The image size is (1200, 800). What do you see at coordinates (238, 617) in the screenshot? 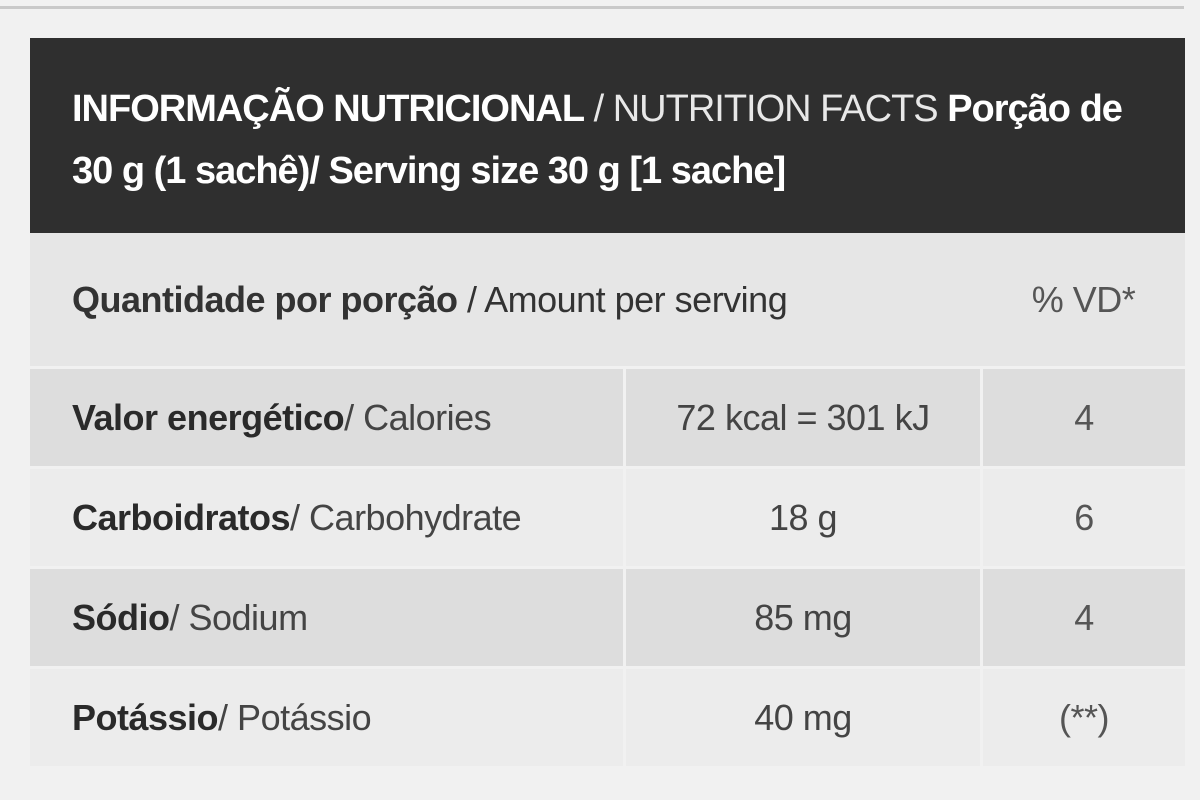
I see `nutrient-name-en: / Sodium` at bounding box center [238, 617].